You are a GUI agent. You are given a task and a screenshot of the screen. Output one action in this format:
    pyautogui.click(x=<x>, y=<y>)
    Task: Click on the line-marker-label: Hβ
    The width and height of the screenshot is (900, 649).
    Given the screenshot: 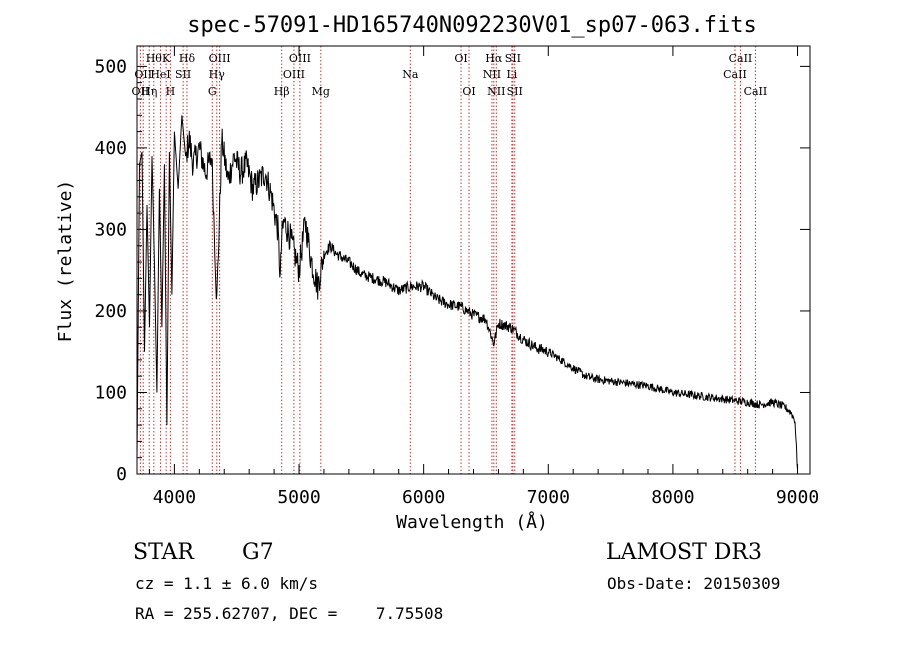 What is the action you would take?
    pyautogui.click(x=282, y=91)
    